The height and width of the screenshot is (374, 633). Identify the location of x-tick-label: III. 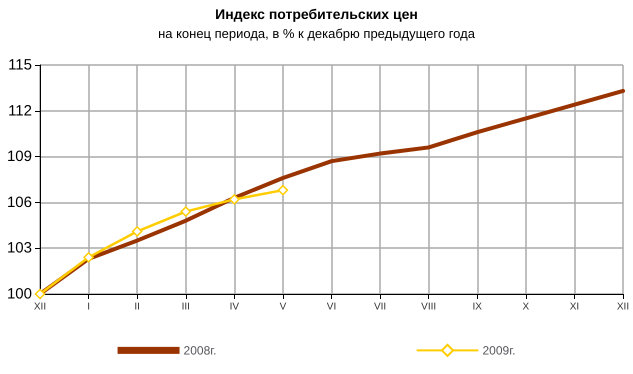
(186, 307).